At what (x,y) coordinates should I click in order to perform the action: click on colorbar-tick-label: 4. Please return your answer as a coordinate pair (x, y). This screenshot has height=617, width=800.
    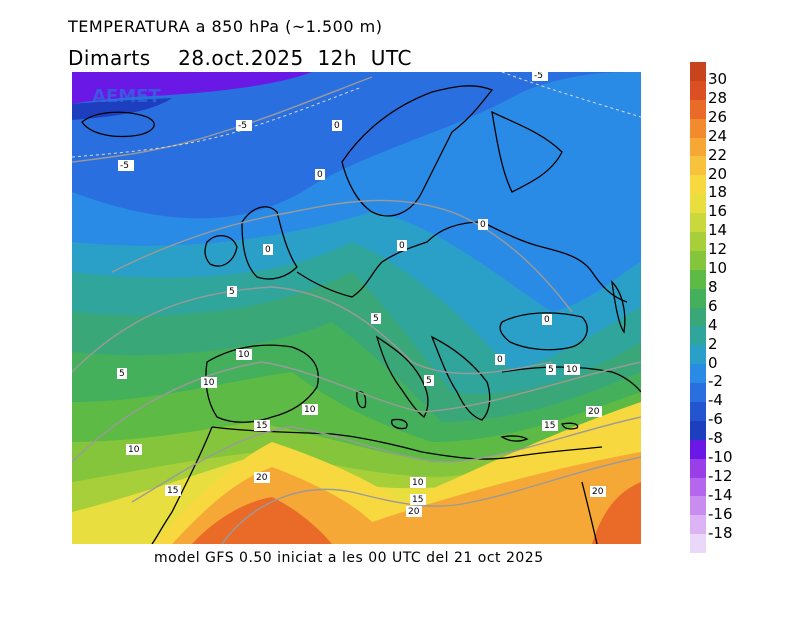
    Looking at the image, I should click on (713, 324).